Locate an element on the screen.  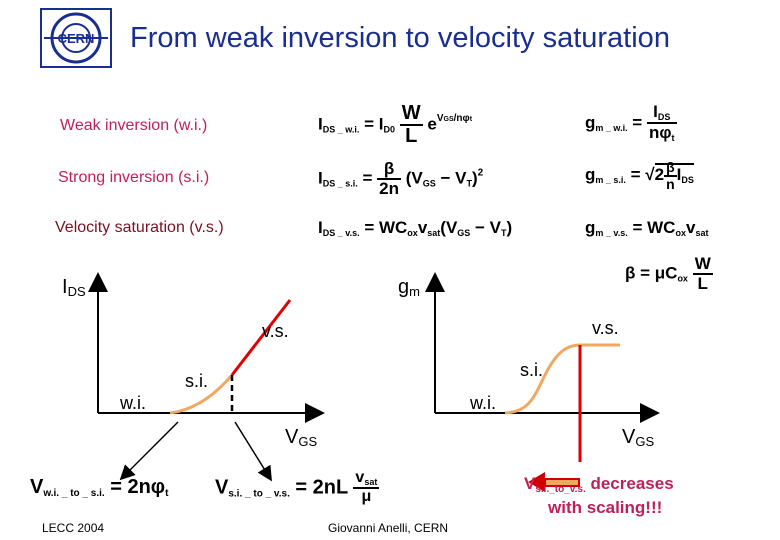
pointer-arrow-si-vs is located at coordinates (253, 451).